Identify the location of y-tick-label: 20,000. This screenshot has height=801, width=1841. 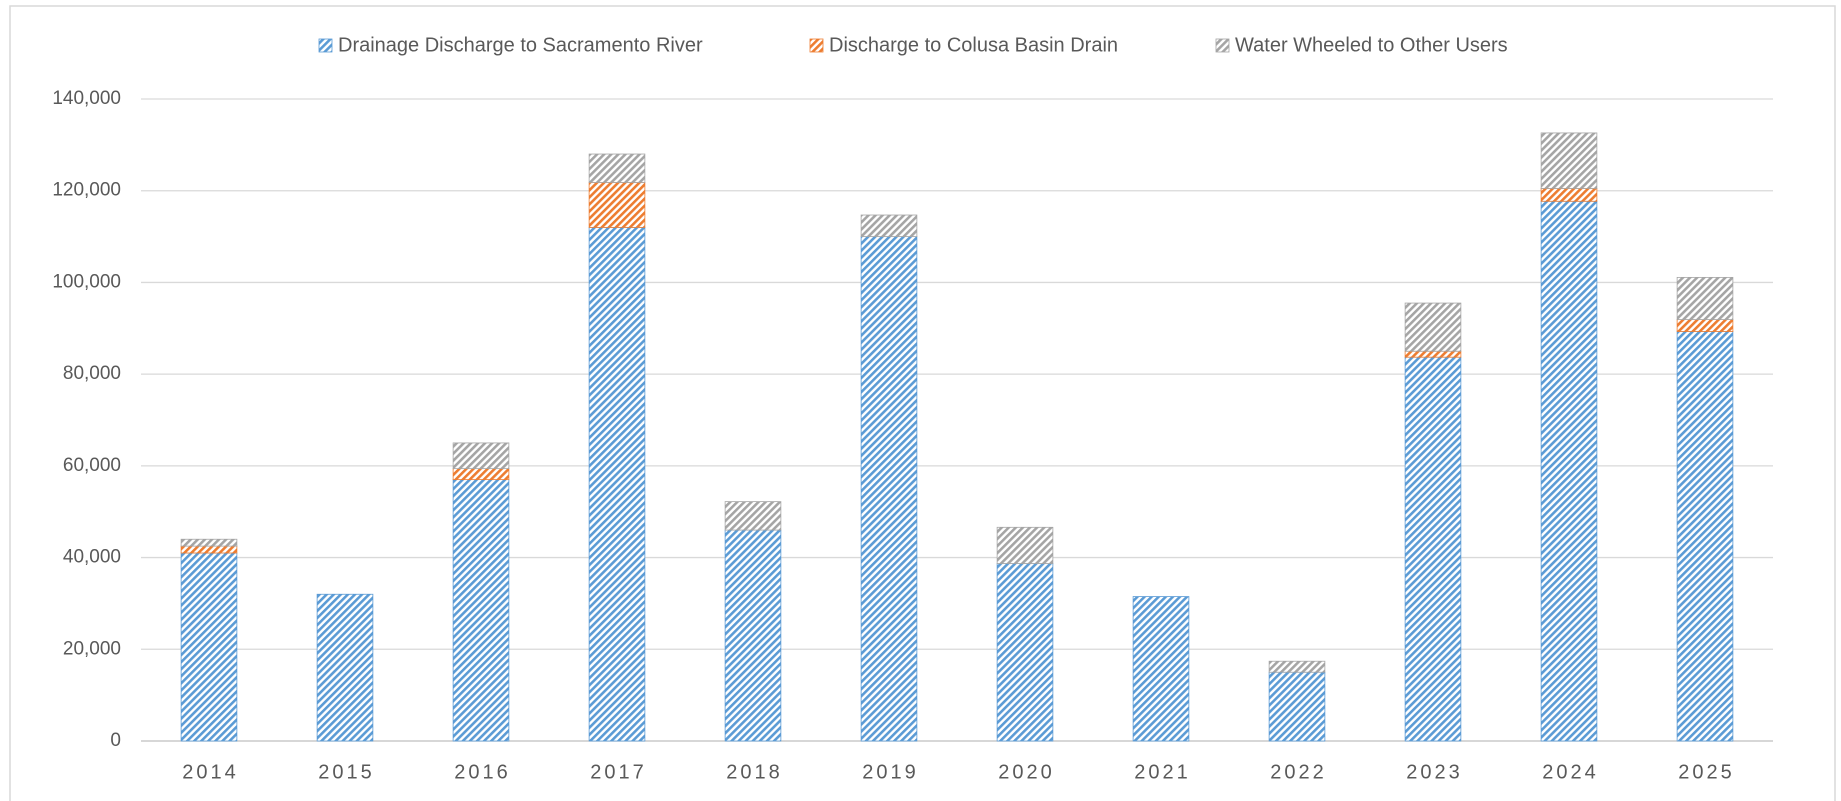
(92, 648).